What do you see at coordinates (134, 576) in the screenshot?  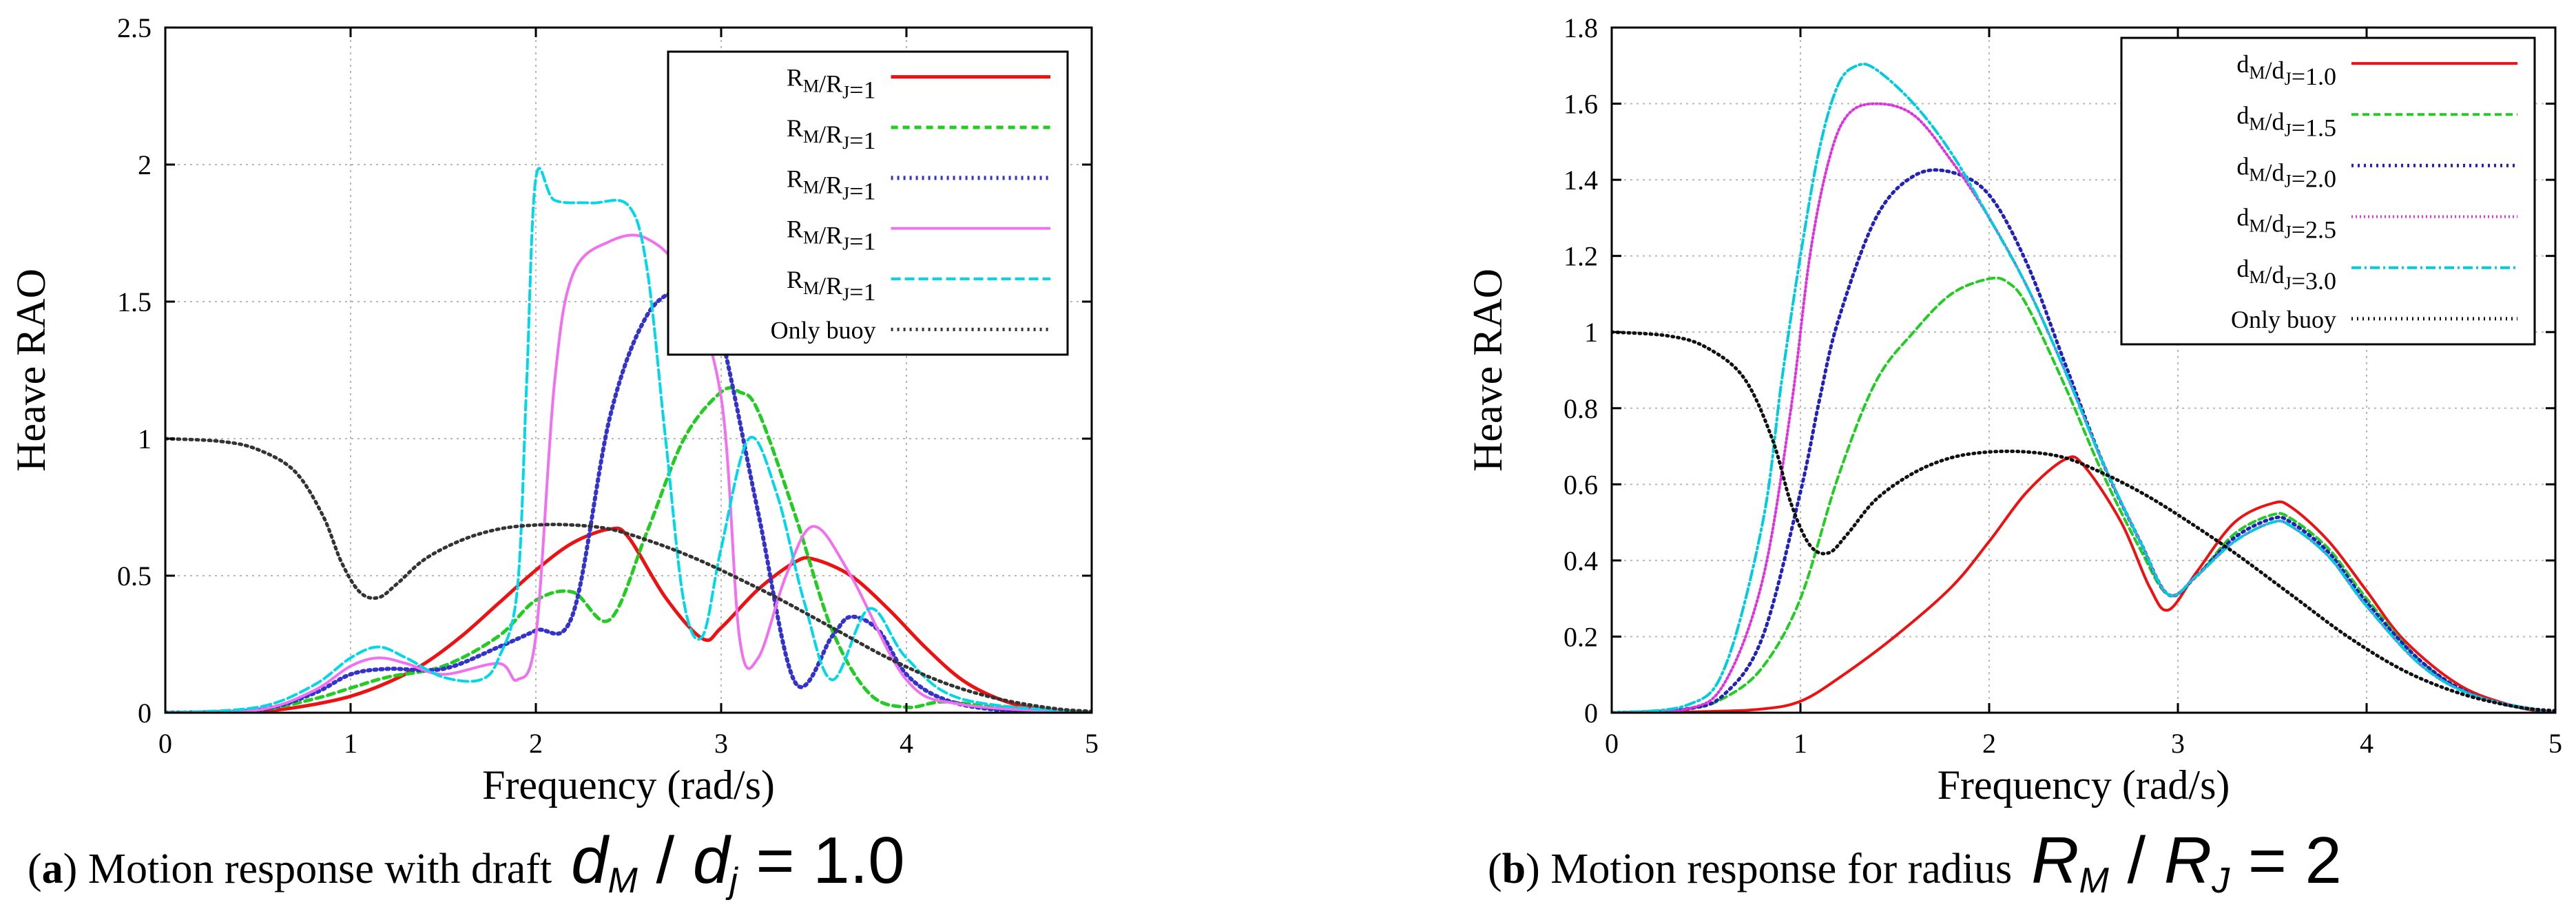 I see `y-tick-label: 0.5` at bounding box center [134, 576].